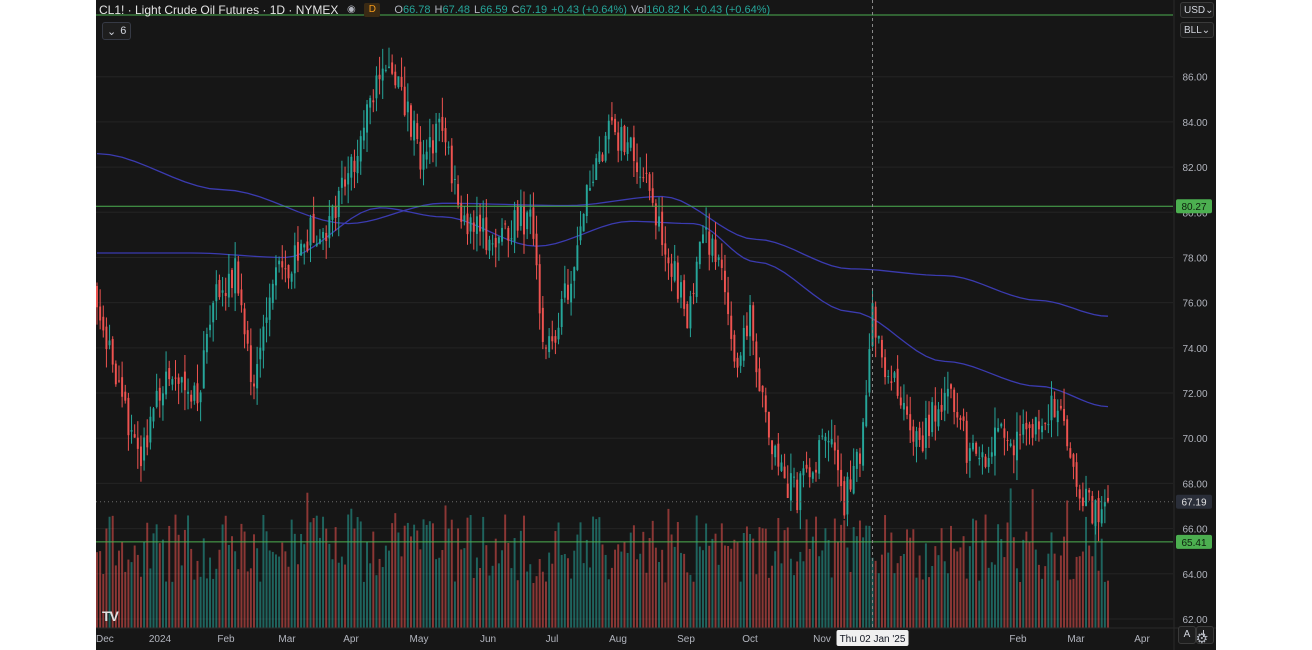  I want to click on auto-scale-button: A, so click(1187, 635).